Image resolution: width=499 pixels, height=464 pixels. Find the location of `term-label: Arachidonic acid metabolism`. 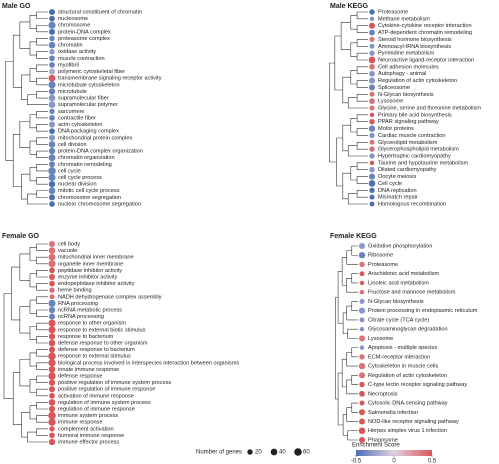

term-label: Arachidonic acid metabolism is located at coordinates (404, 274).